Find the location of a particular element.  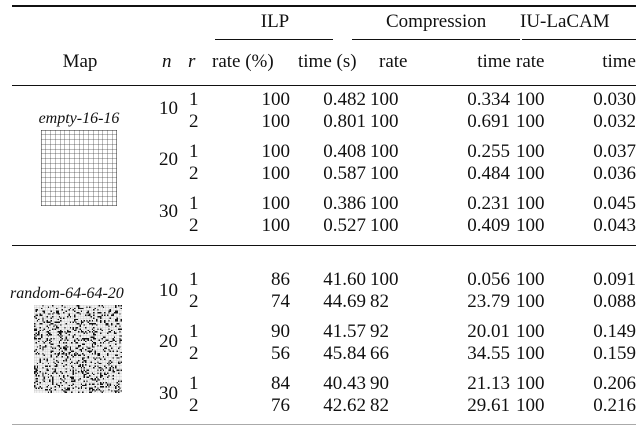

ilp-rate-cell: 76 is located at coordinates (280, 405).